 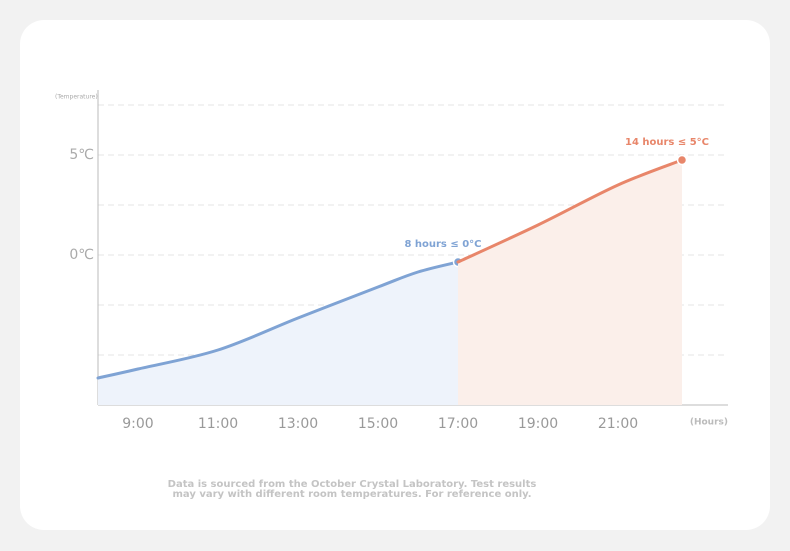 What do you see at coordinates (76, 97) in the screenshot?
I see `y-axis-title: (Temperature)` at bounding box center [76, 97].